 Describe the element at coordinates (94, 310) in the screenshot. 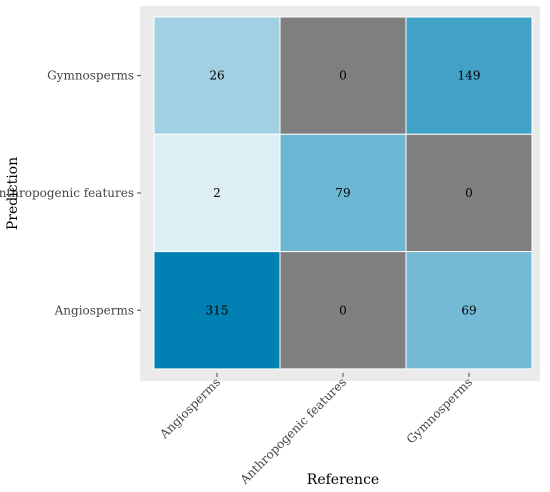

I see `y-tick-label-angiosperms: Angiosperms` at that location.